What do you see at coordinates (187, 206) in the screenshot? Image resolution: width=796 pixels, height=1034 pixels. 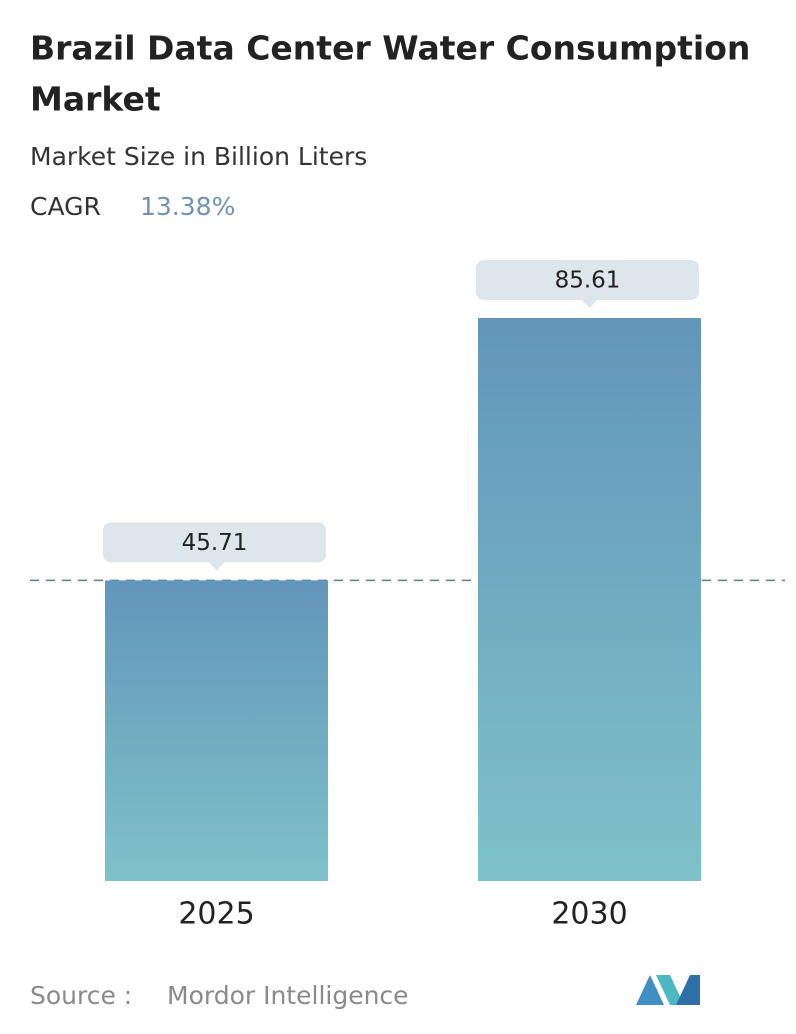 I see `cagr-value: 13.38%` at bounding box center [187, 206].